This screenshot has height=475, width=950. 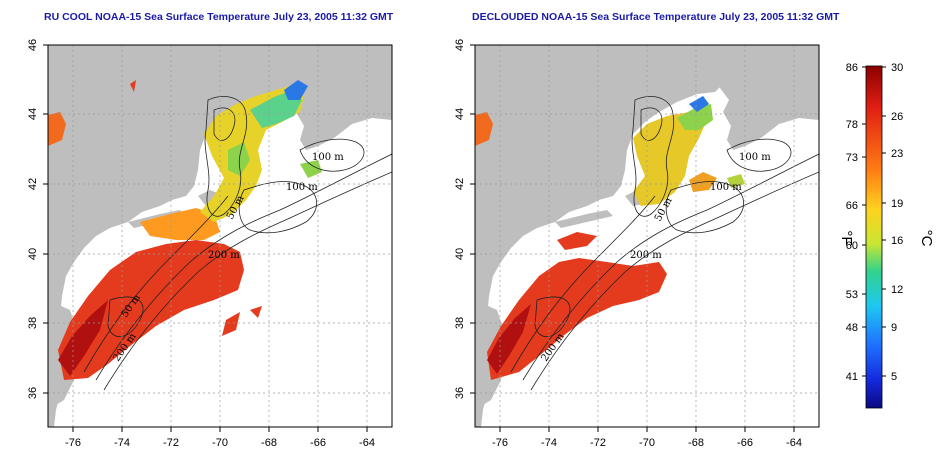 I want to click on fahrenheit-tick: 86, so click(x=852, y=68).